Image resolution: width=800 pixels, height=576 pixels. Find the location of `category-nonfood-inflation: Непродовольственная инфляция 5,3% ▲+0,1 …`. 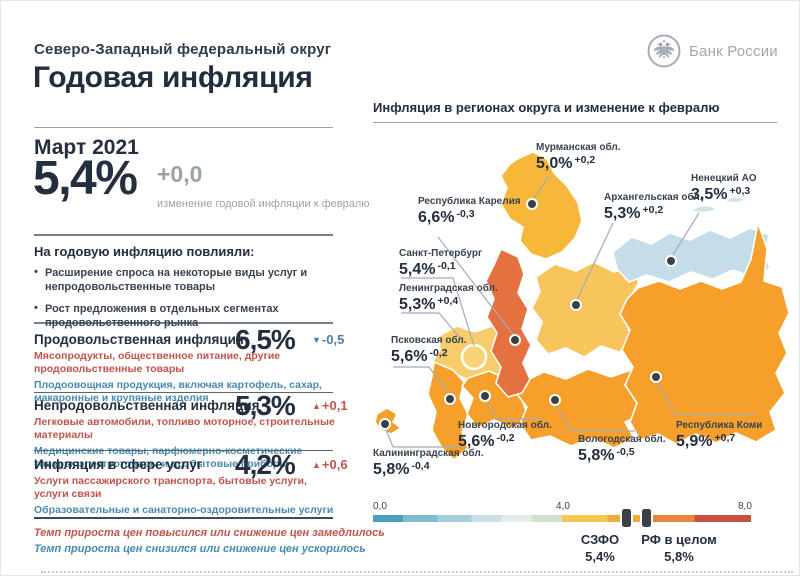

category-nonfood-inflation: Непродовольственная инфляция 5,3% ▲+0,1 … is located at coordinates (191, 431).